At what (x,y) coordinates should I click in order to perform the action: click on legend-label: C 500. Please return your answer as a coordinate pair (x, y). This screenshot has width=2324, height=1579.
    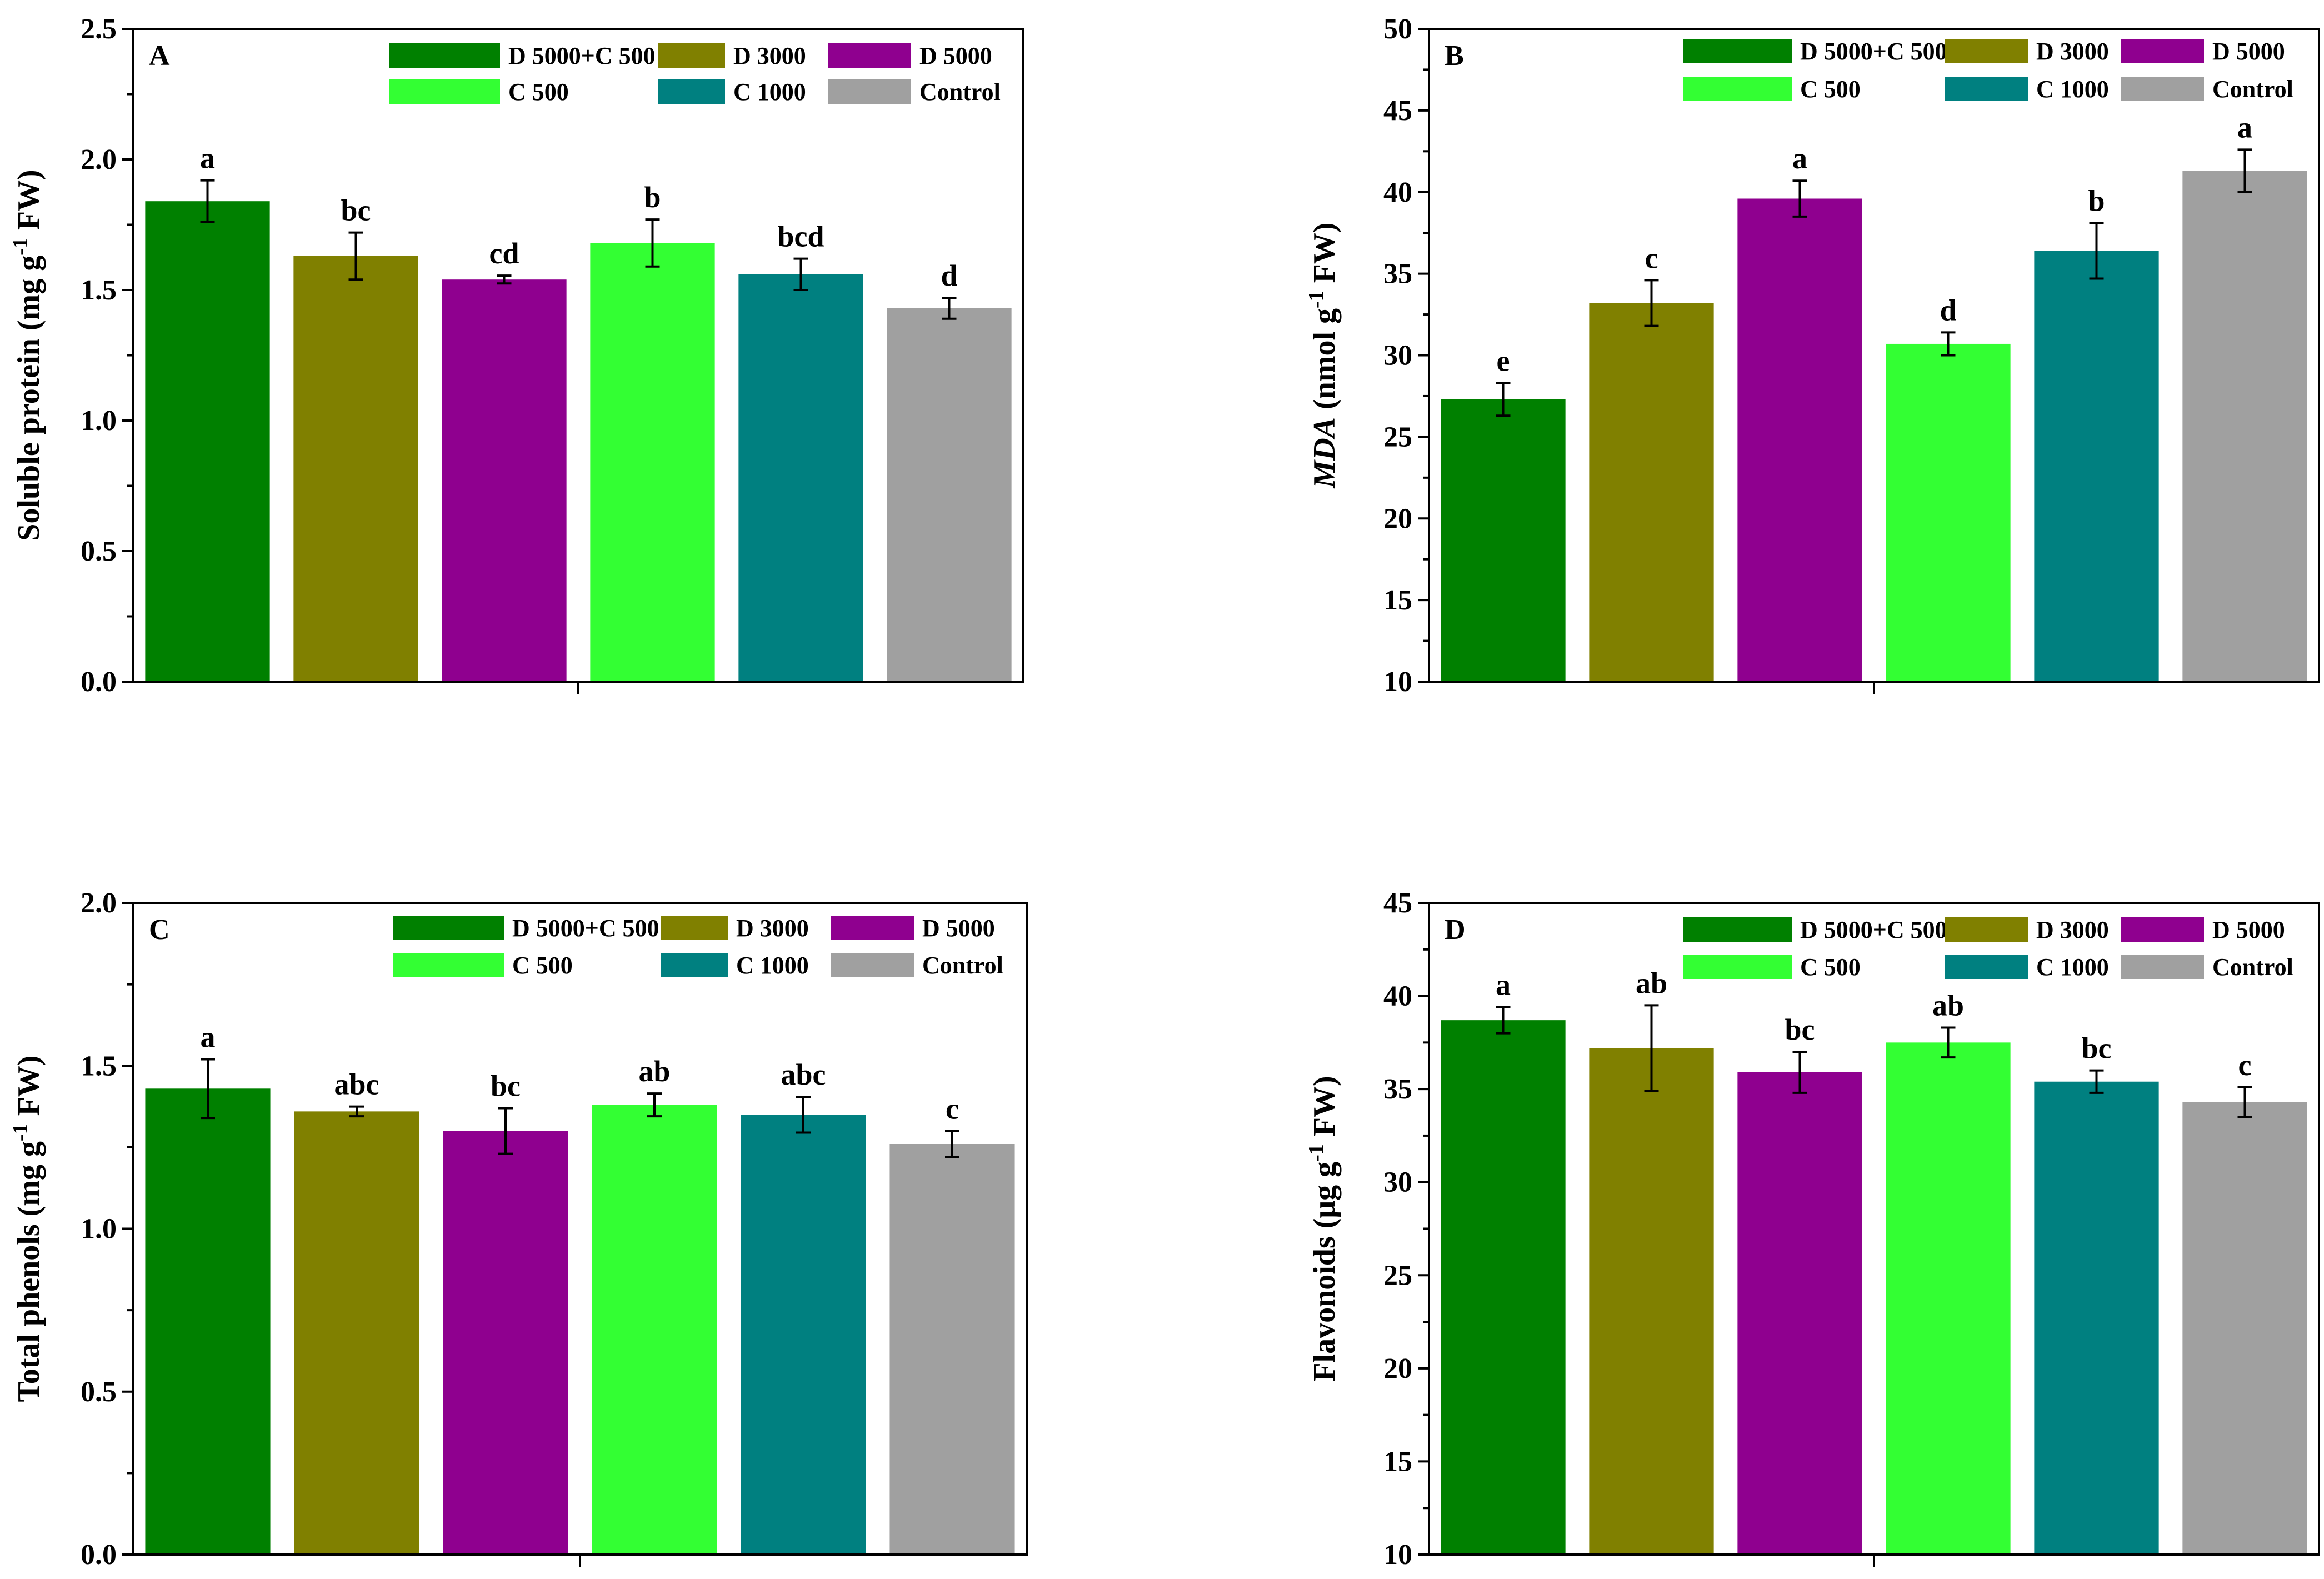
    Looking at the image, I should click on (1830, 89).